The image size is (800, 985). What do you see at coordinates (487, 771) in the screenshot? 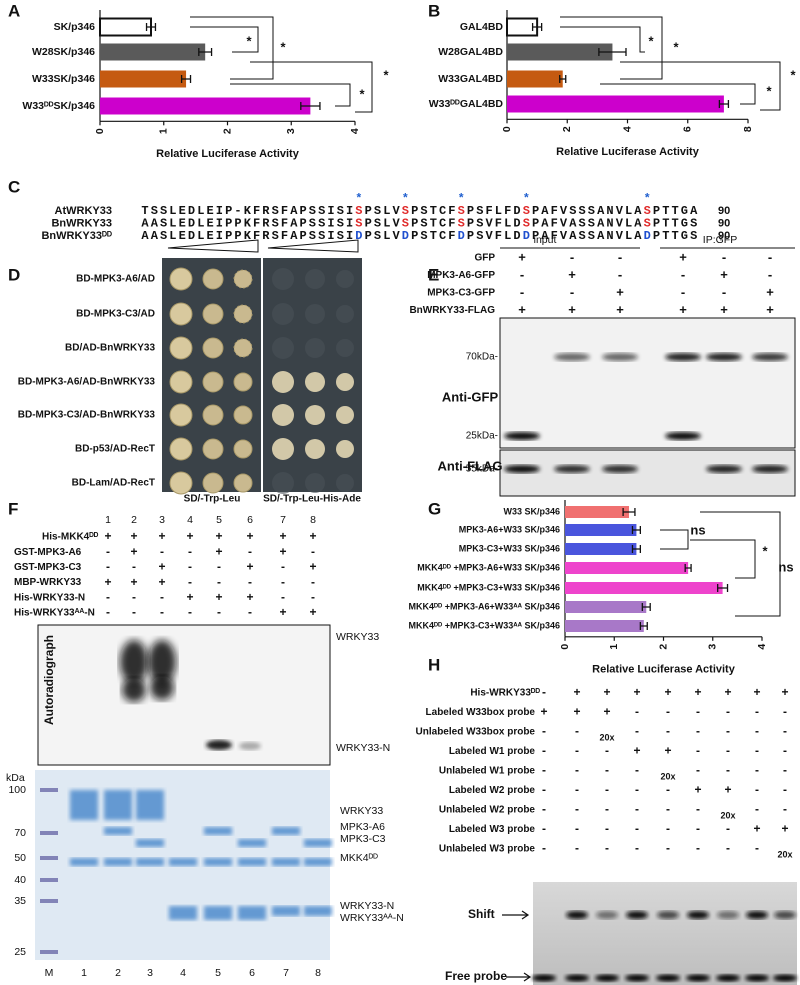
I see `row-label: Unlabeled W1 probe` at bounding box center [487, 771].